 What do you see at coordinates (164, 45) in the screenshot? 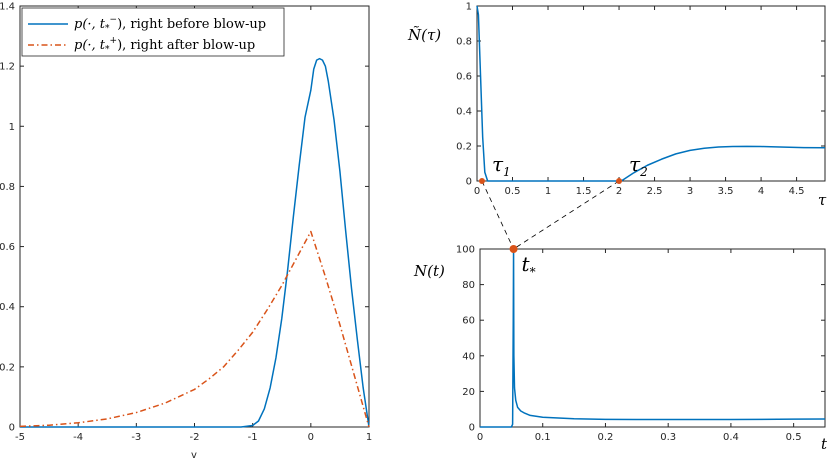
I see `legend-label-orange: p(·, t*+), right after blow-up` at bounding box center [164, 45].